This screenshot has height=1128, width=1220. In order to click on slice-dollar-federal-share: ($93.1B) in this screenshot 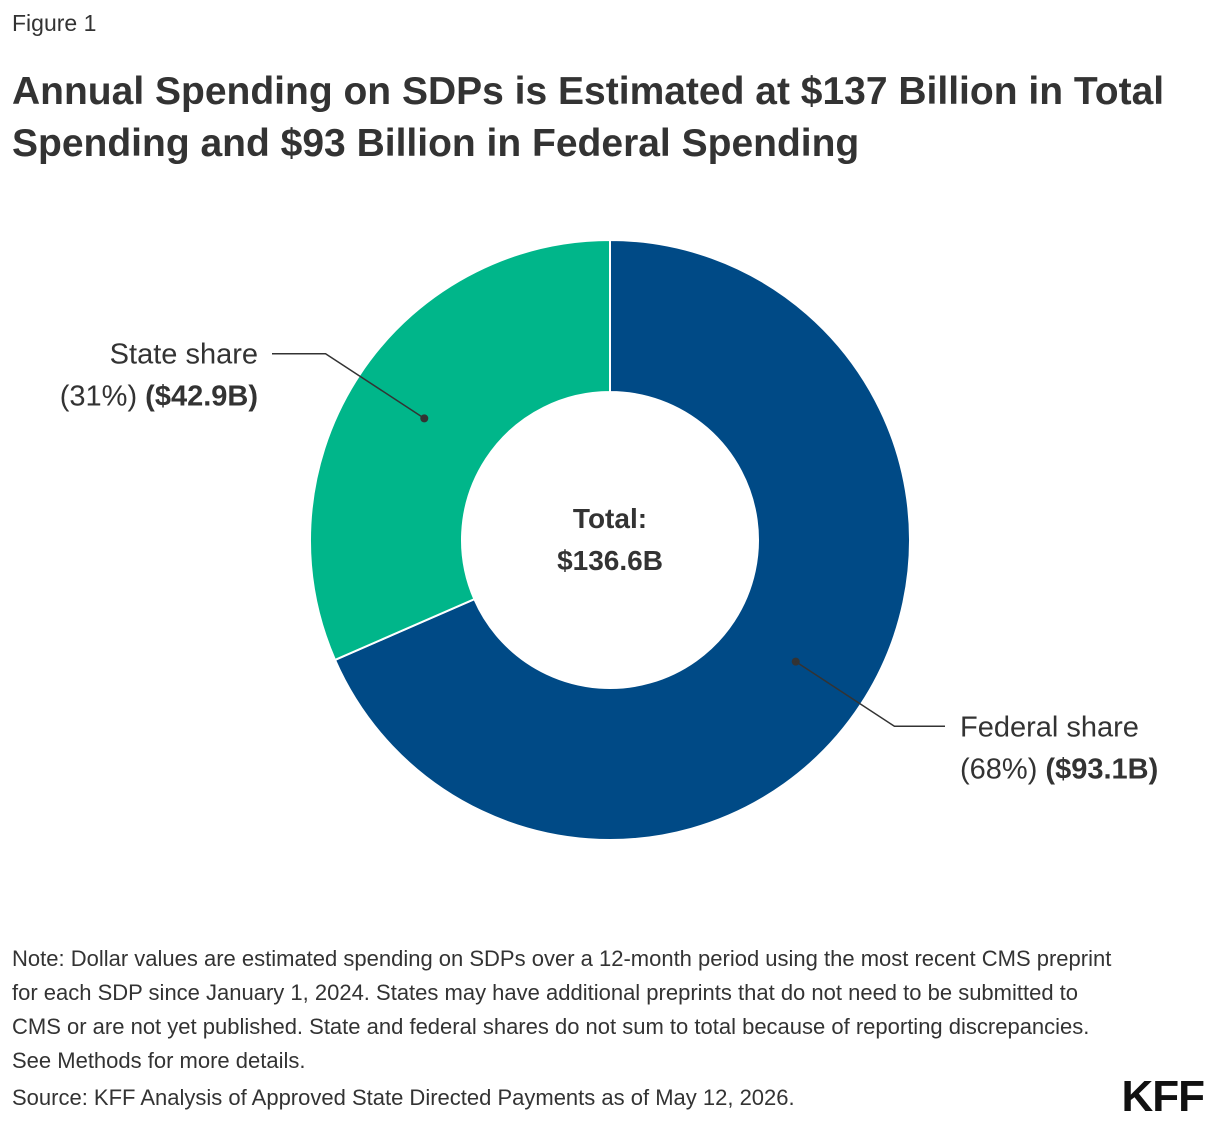, I will do `click(1101, 769)`.